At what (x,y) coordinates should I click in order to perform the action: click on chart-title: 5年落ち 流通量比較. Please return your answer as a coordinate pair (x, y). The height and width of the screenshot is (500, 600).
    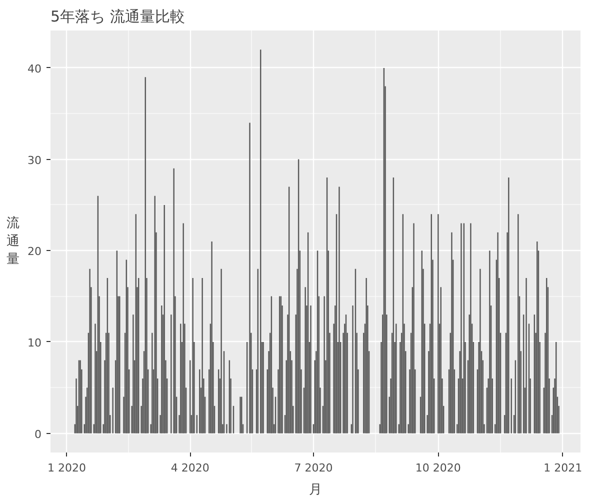
    Looking at the image, I should click on (117, 17).